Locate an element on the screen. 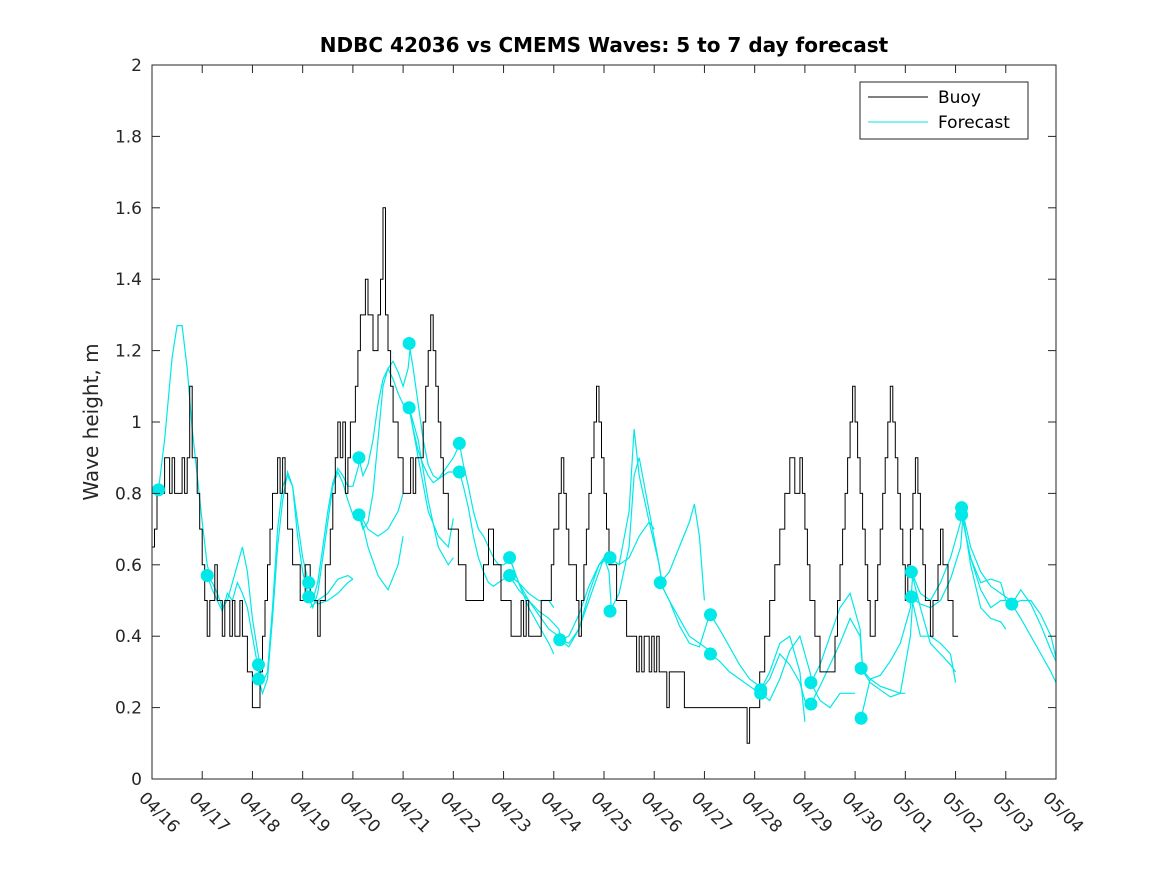  x-tick-label: 04/27 is located at coordinates (711, 812).